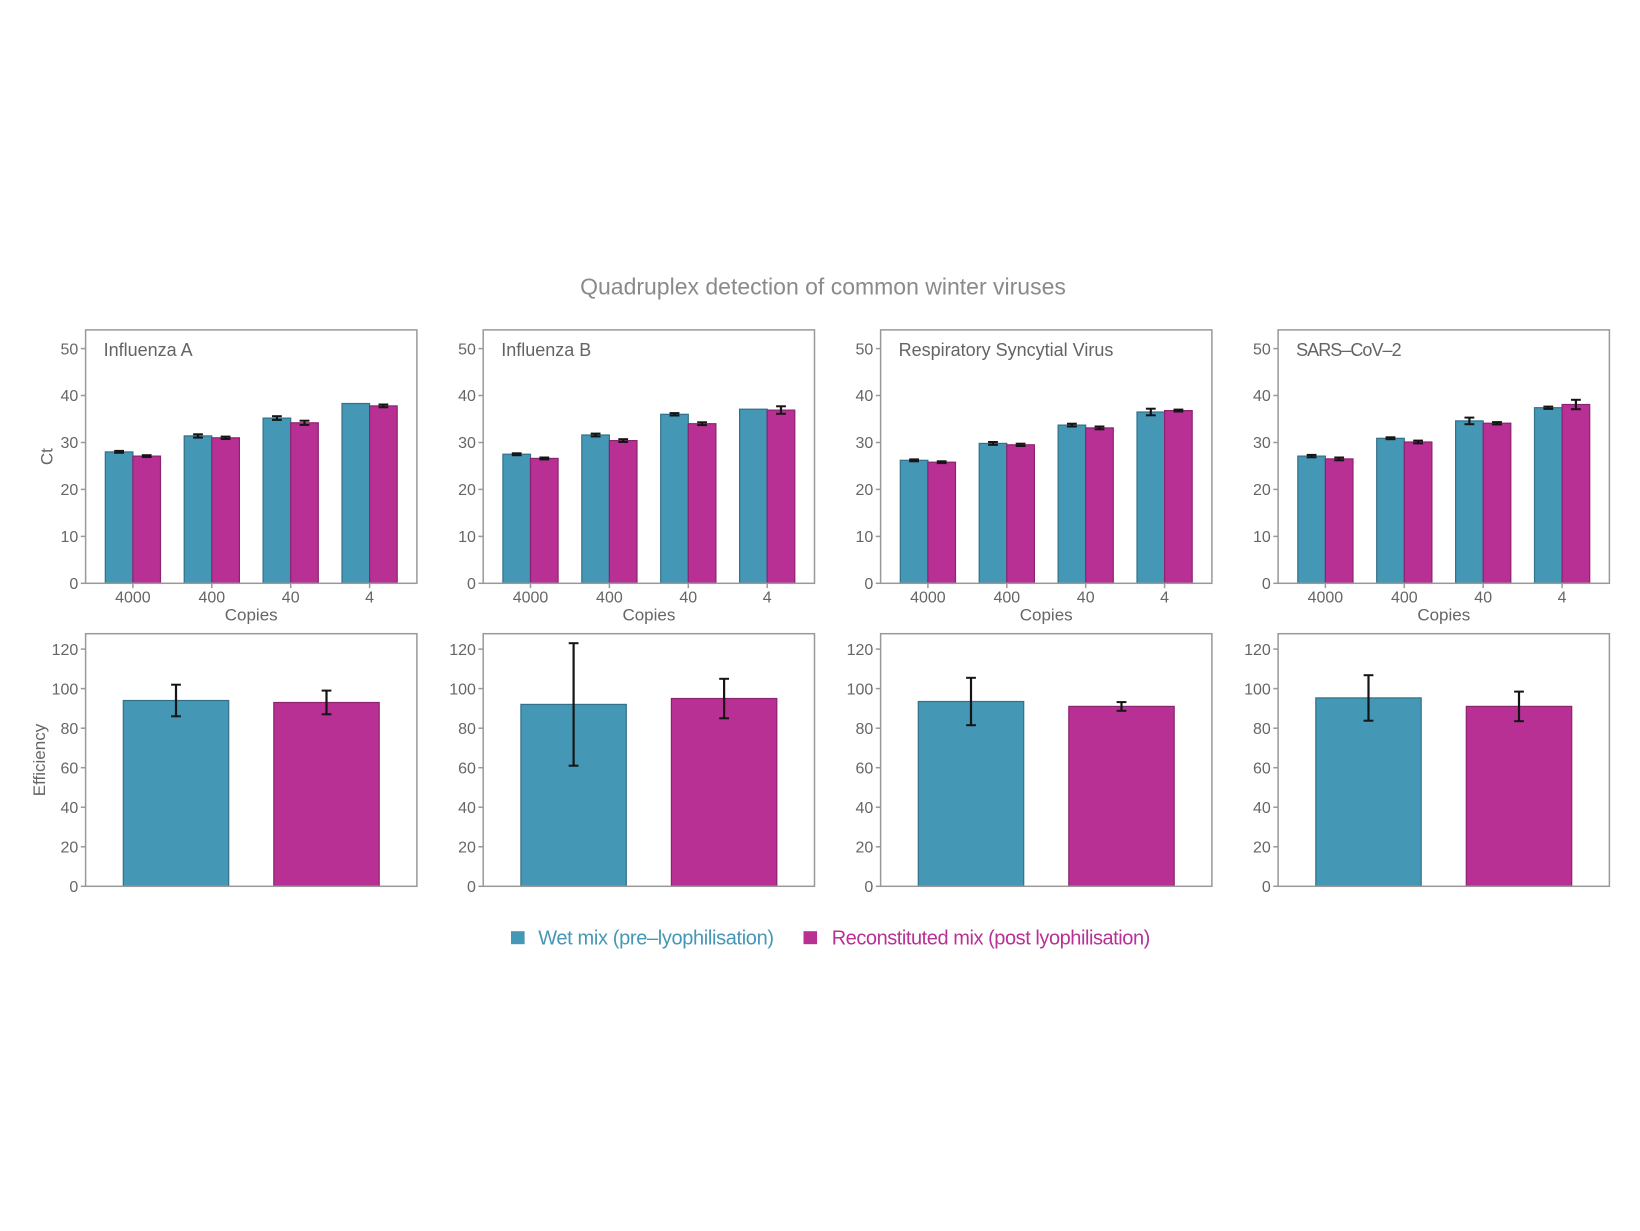 The width and height of the screenshot is (1640, 1231). What do you see at coordinates (1349, 350) in the screenshot?
I see `svg-text: SARS–CoV–2` at bounding box center [1349, 350].